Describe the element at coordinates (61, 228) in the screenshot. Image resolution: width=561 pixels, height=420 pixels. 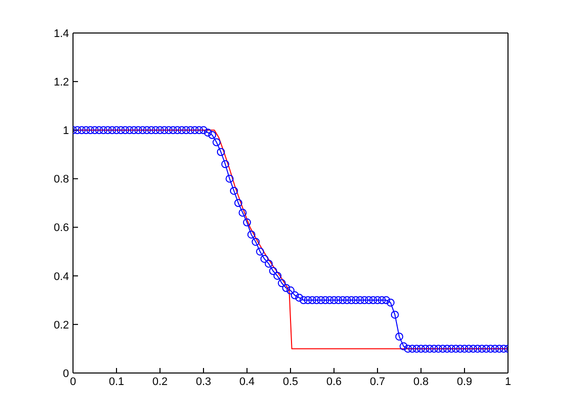
I see `y-tick-label: 0.6` at that location.